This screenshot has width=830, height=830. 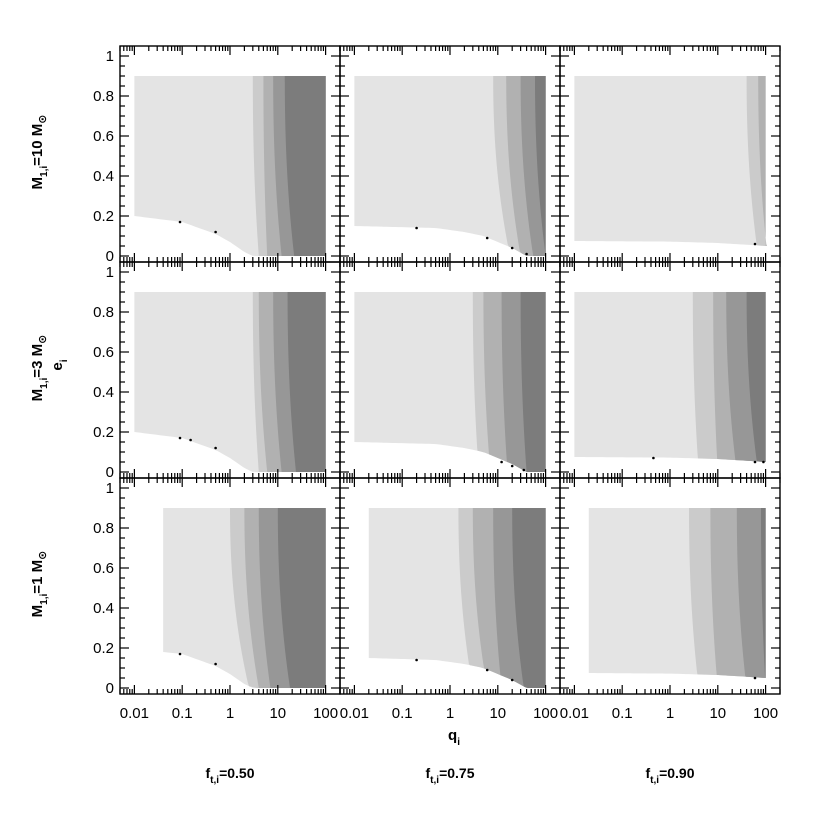 I want to click on row-label: M1,i=1 M⊙, so click(x=39, y=584).